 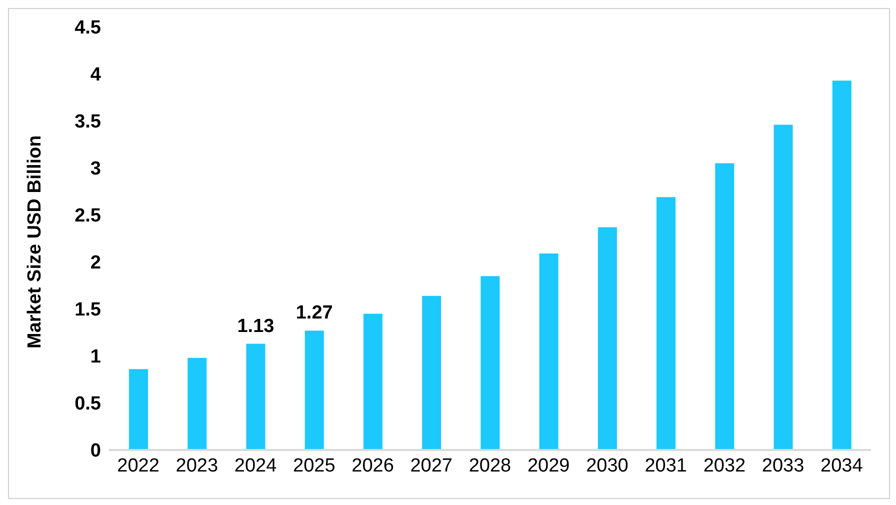 I want to click on y-tick-label: 2, so click(x=95, y=263).